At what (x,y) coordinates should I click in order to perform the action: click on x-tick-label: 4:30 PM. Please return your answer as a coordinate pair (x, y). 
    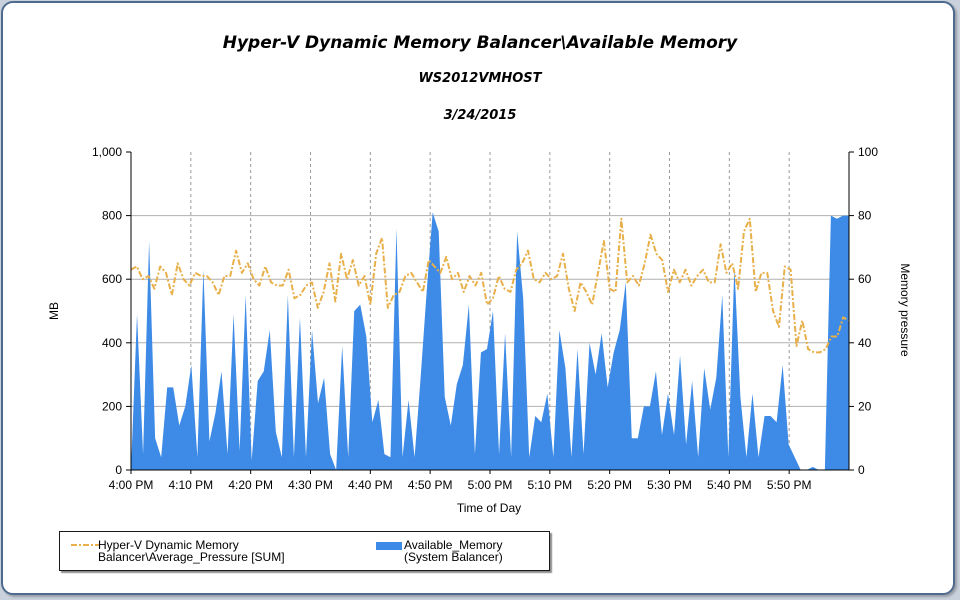
    Looking at the image, I should click on (310, 485).